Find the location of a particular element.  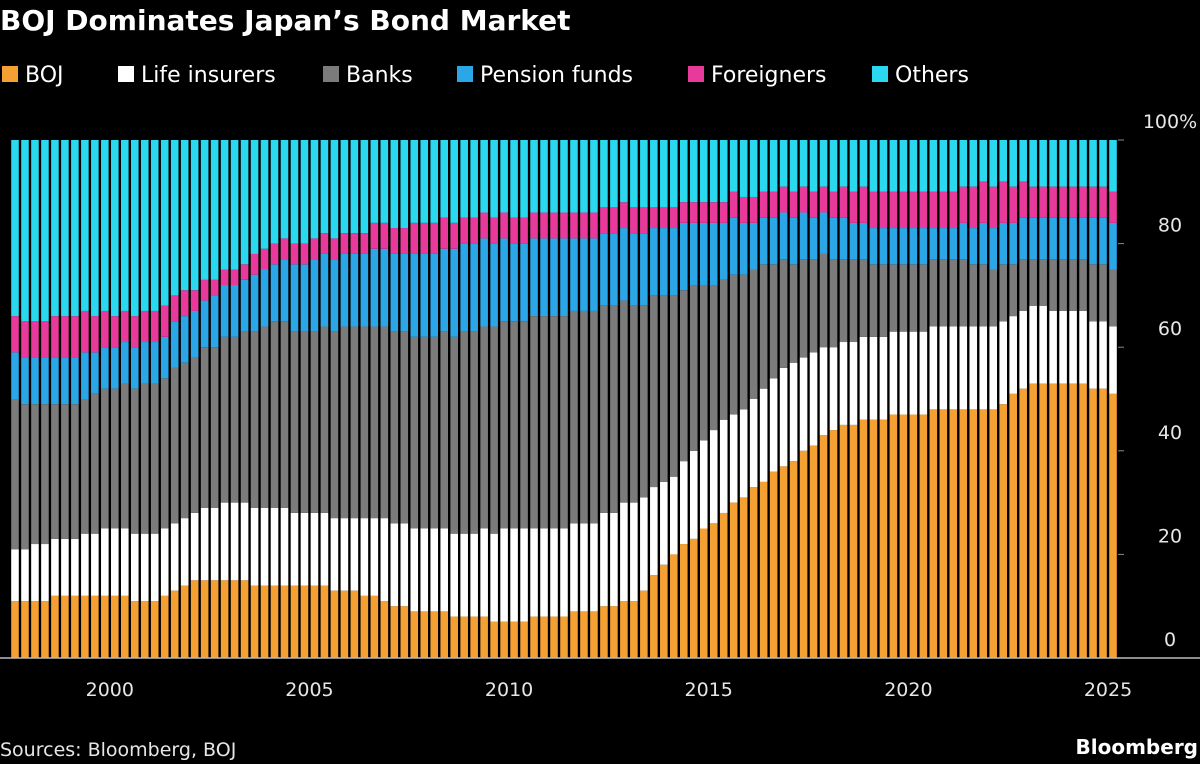

y-tick-label: 100% is located at coordinates (1170, 122).